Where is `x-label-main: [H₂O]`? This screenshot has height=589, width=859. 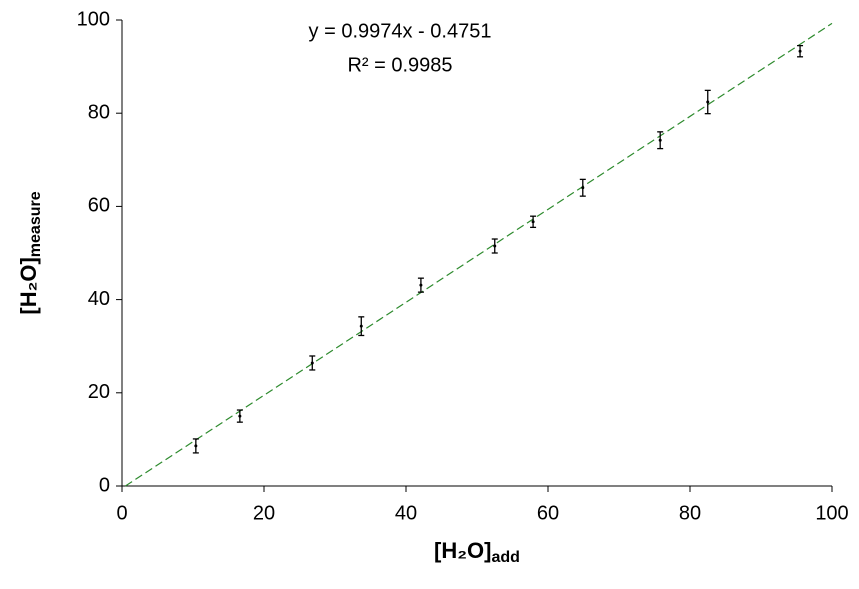 x-label-main: [H₂O] is located at coordinates (462, 550).